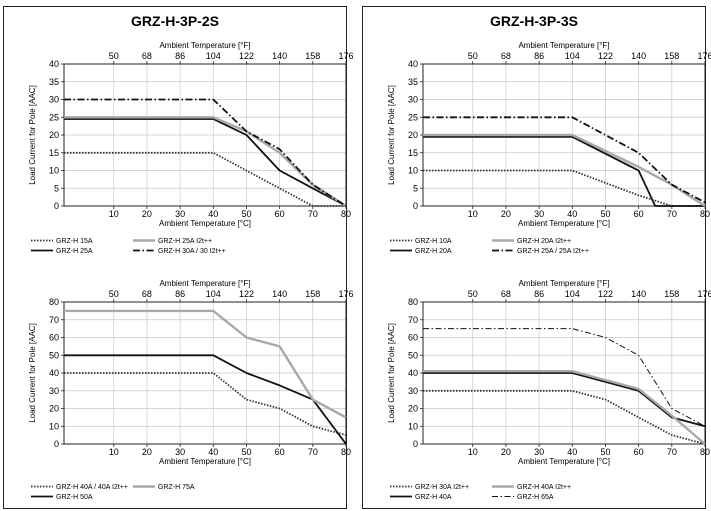 The height and width of the screenshot is (511, 711). Describe the element at coordinates (74, 241) in the screenshot. I see `legend-label: GRZ-H 15A` at that location.